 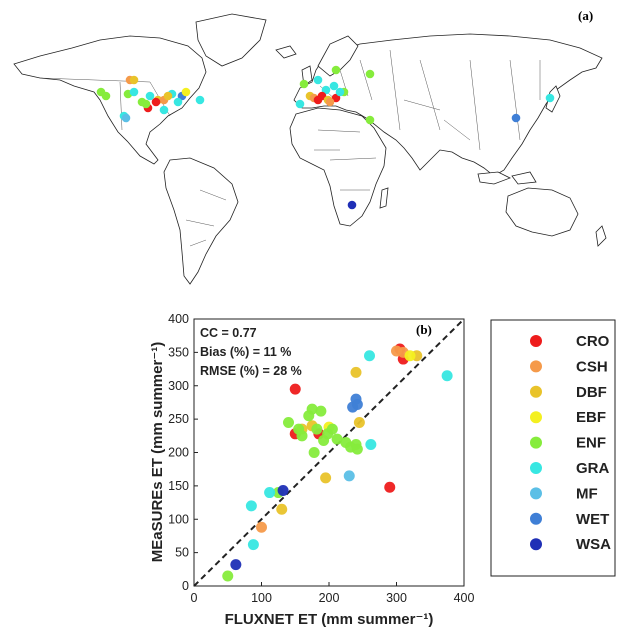 I want to click on madagascar-landmass, so click(x=384, y=198).